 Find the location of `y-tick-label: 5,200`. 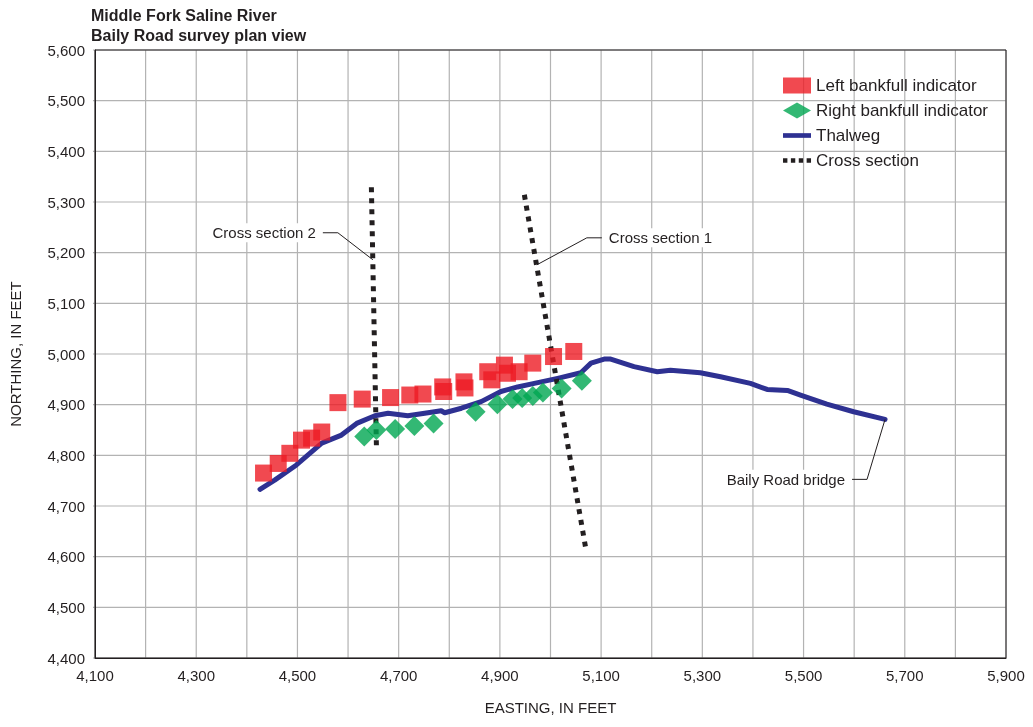

y-tick-label: 5,200 is located at coordinates (66, 253).